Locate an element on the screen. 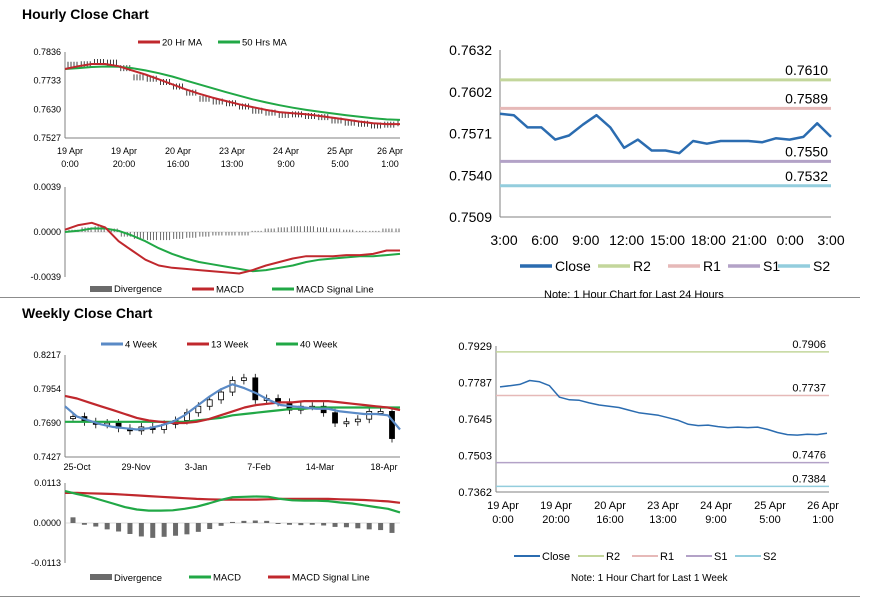 This screenshot has width=873, height=601. hourly-24h-r1-label: 0.7589 is located at coordinates (806, 98).